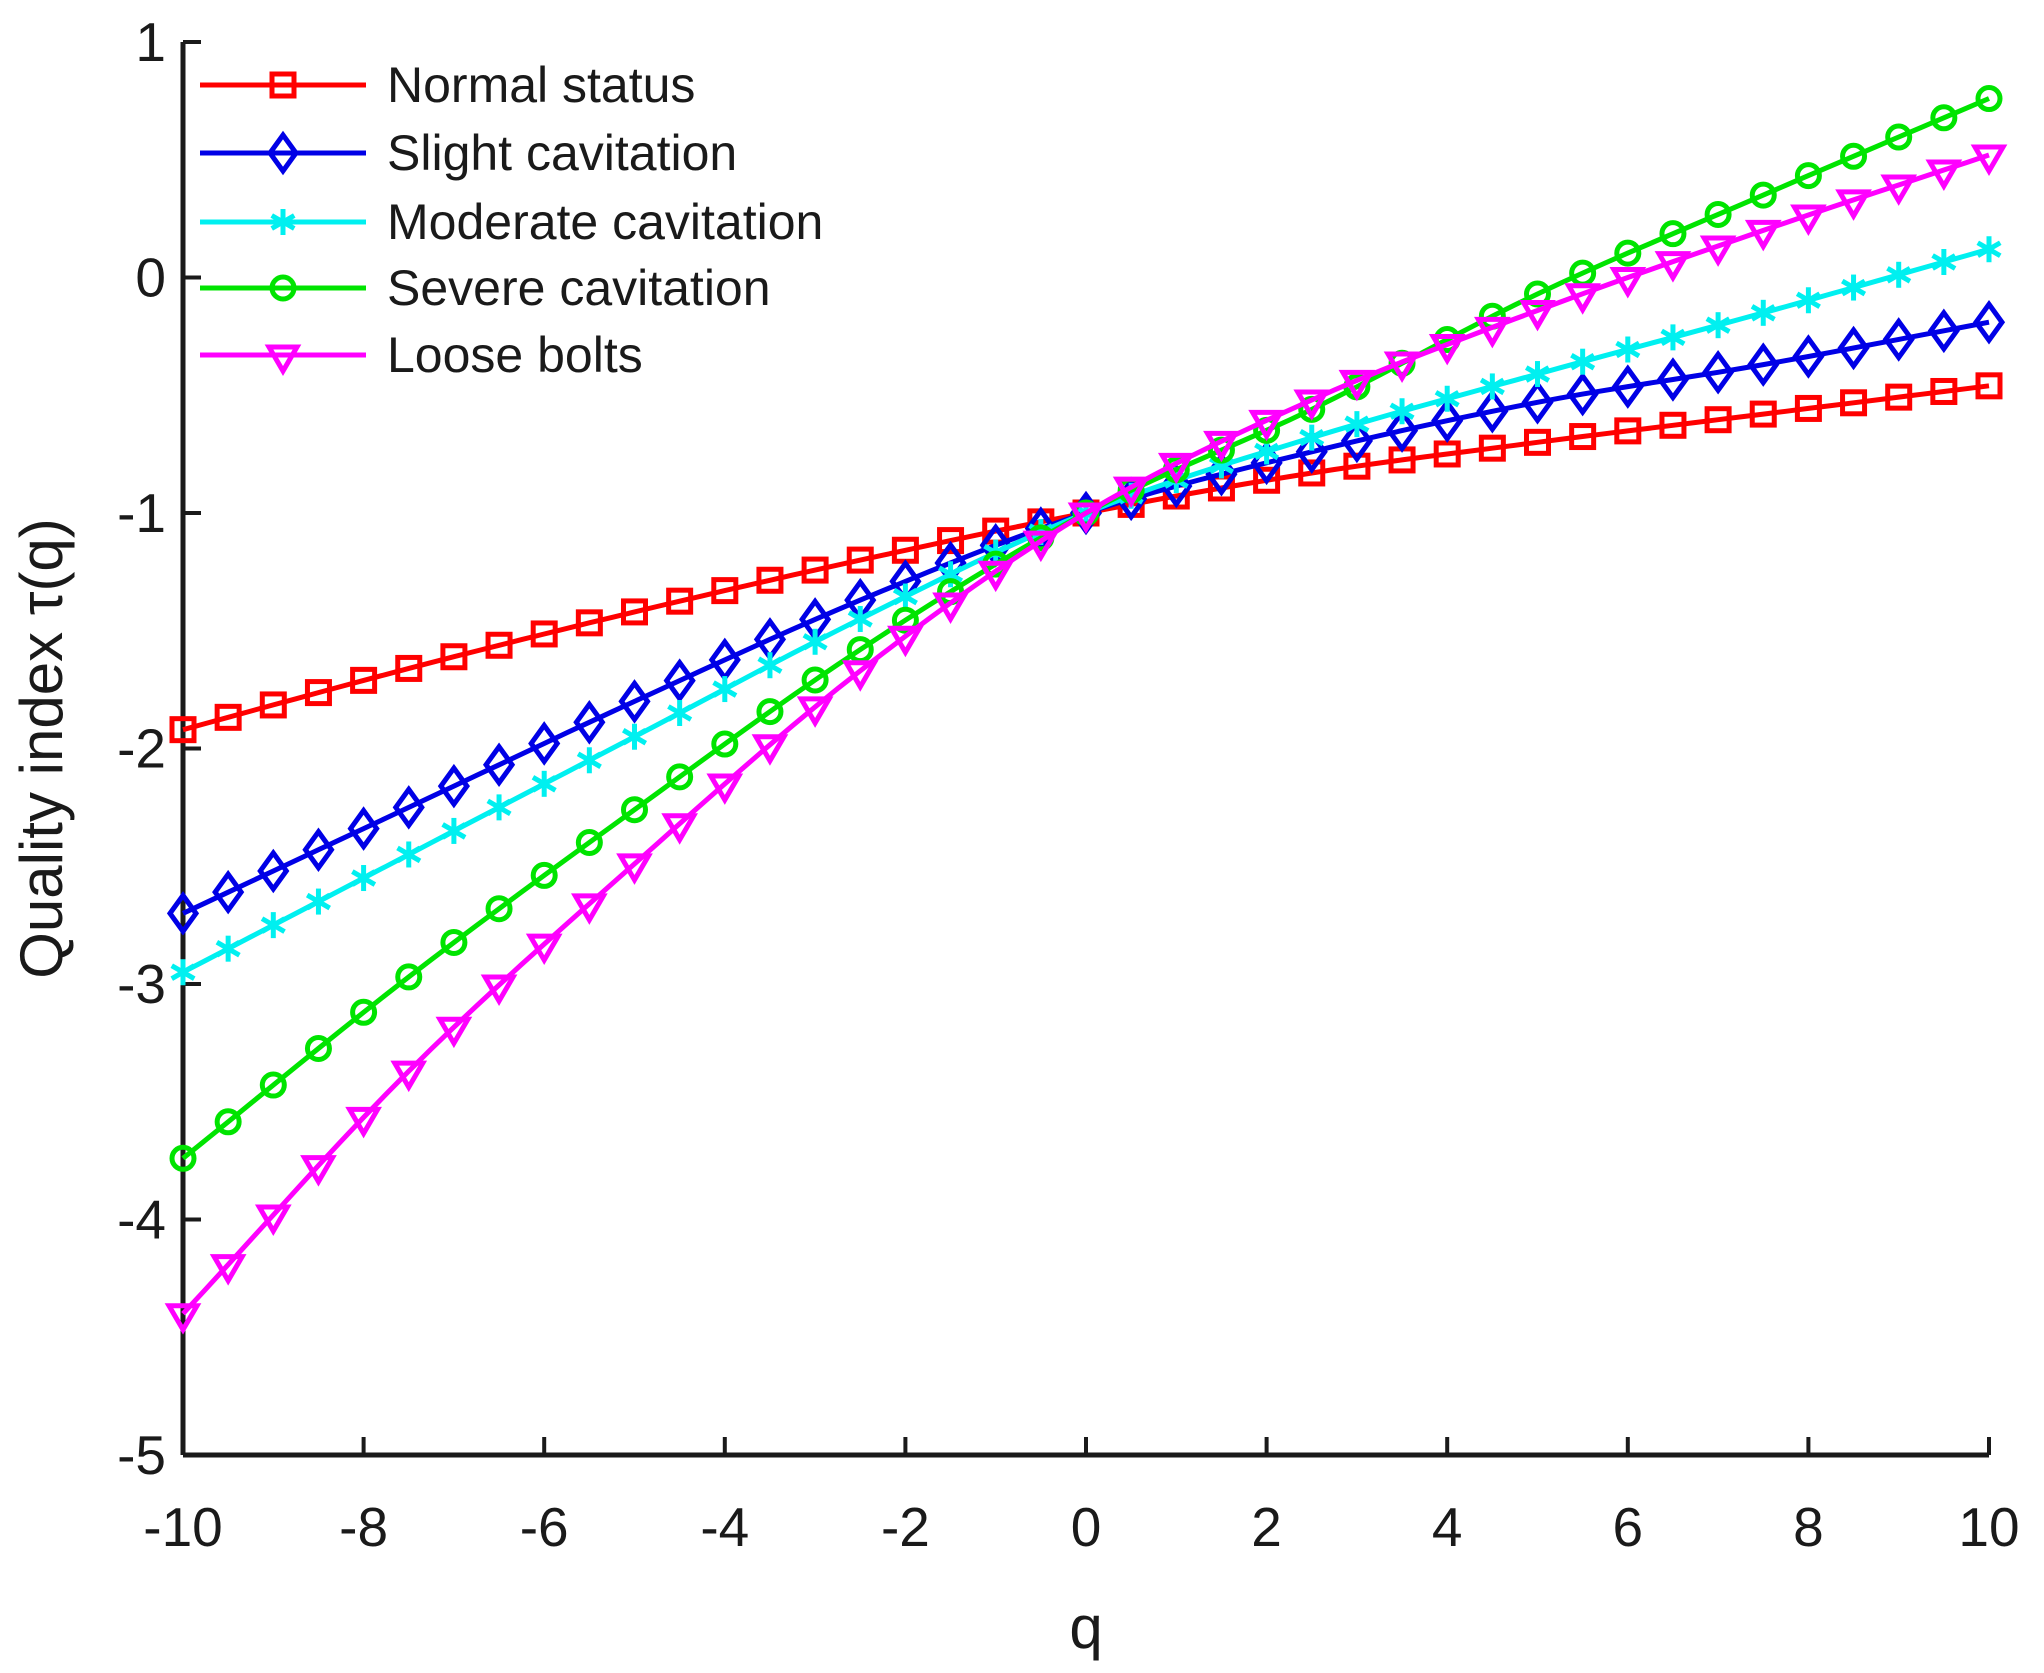 Image resolution: width=2044 pixels, height=1673 pixels. Describe the element at coordinates (150, 278) in the screenshot. I see `y-tick-label: 0` at that location.